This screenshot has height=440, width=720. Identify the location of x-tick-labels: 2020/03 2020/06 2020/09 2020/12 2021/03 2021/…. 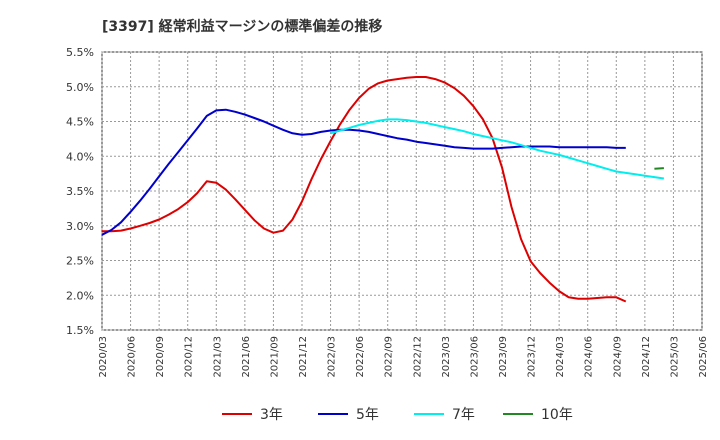
(403, 357).